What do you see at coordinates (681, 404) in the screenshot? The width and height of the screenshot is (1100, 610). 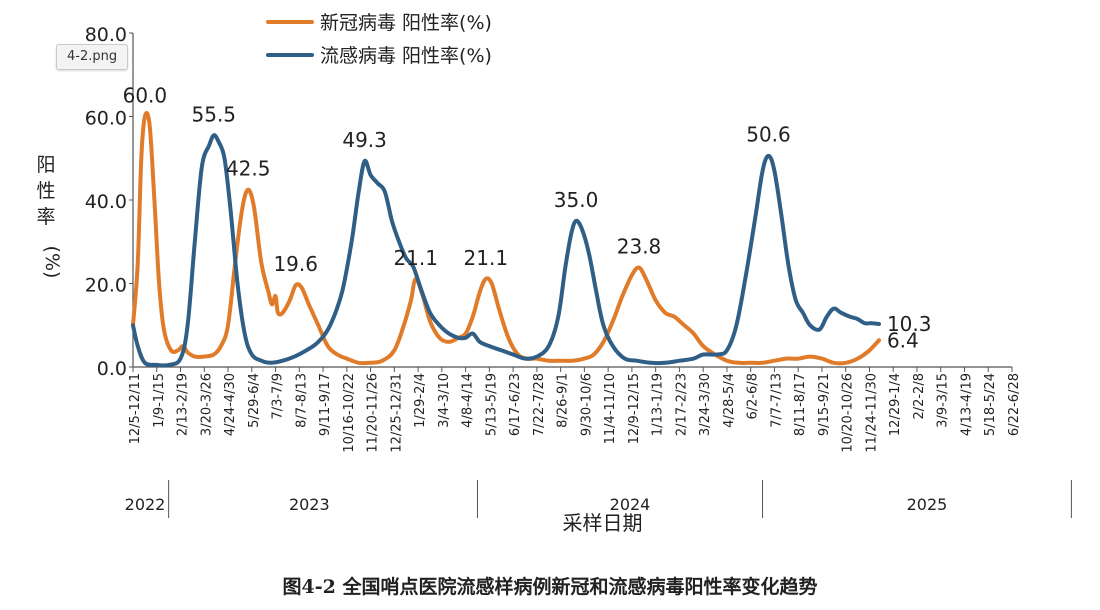 I see `x-tick-label: 2/17-2/23` at bounding box center [681, 404].